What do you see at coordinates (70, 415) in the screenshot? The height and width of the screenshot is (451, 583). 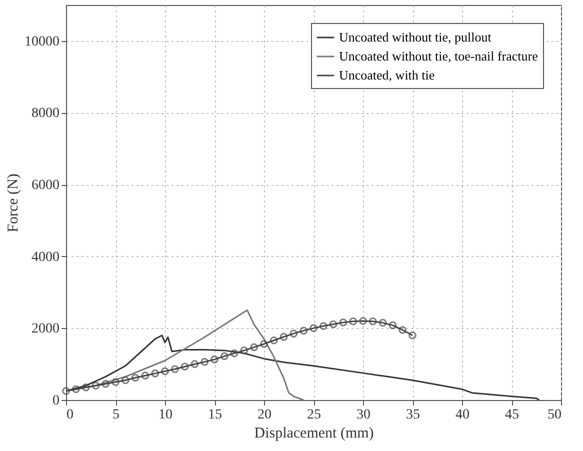 I see `x-tick-label: 0` at bounding box center [70, 415].